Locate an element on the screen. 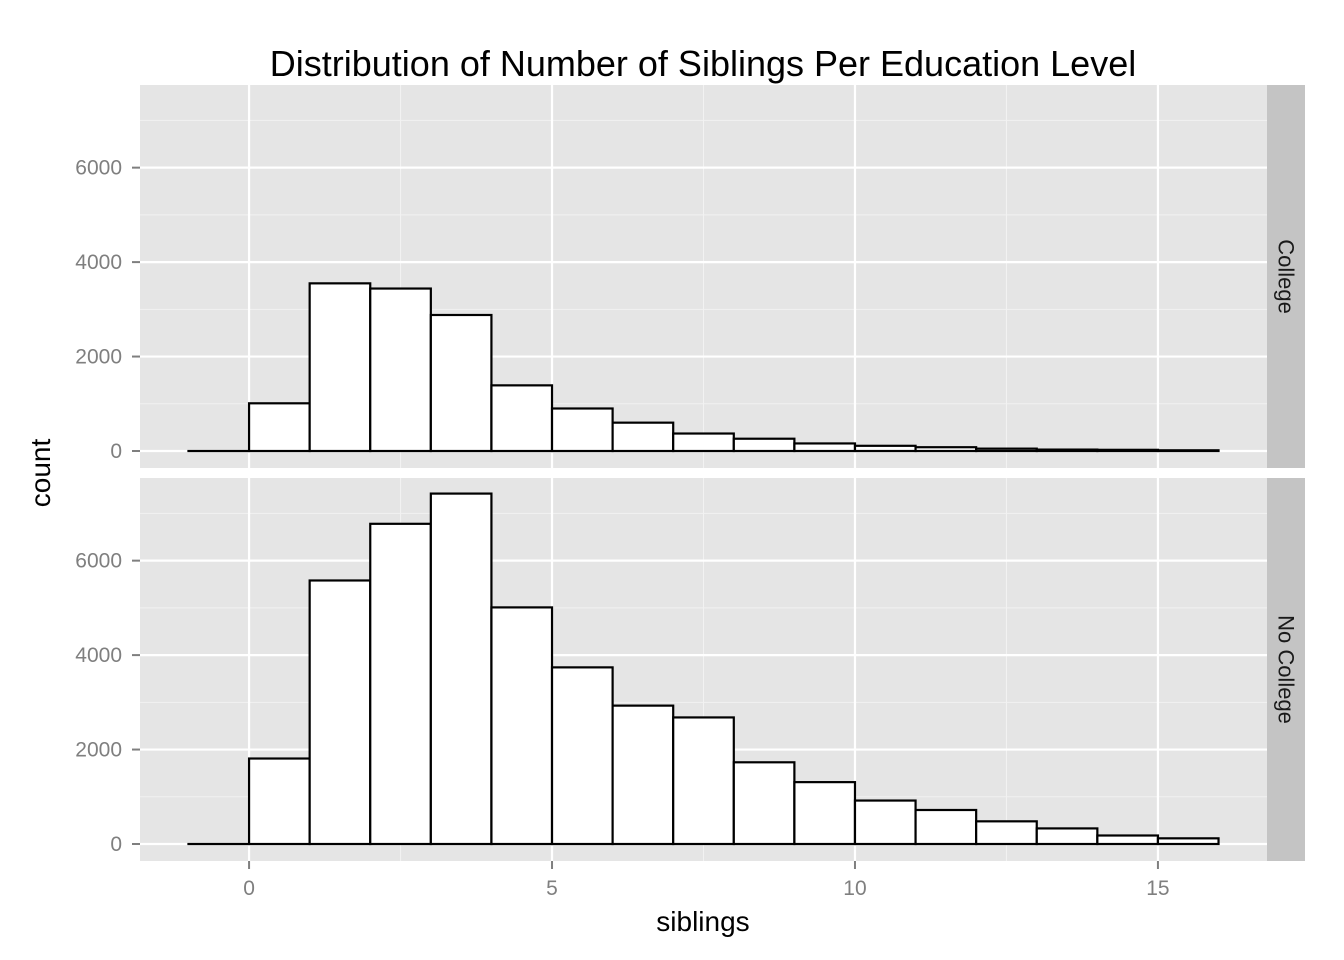 This screenshot has height=960, width=1344. x-tick-label: 15 is located at coordinates (1157, 888).